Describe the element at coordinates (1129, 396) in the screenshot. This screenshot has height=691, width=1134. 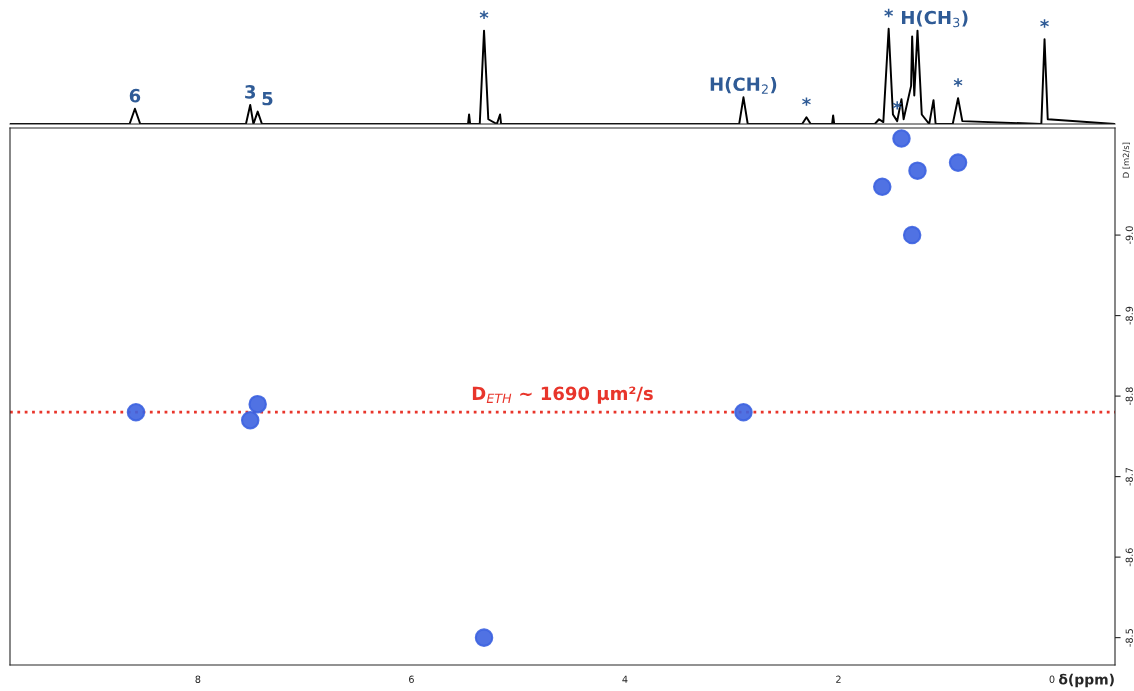
I see `y-tick-label: -8.8` at that location.